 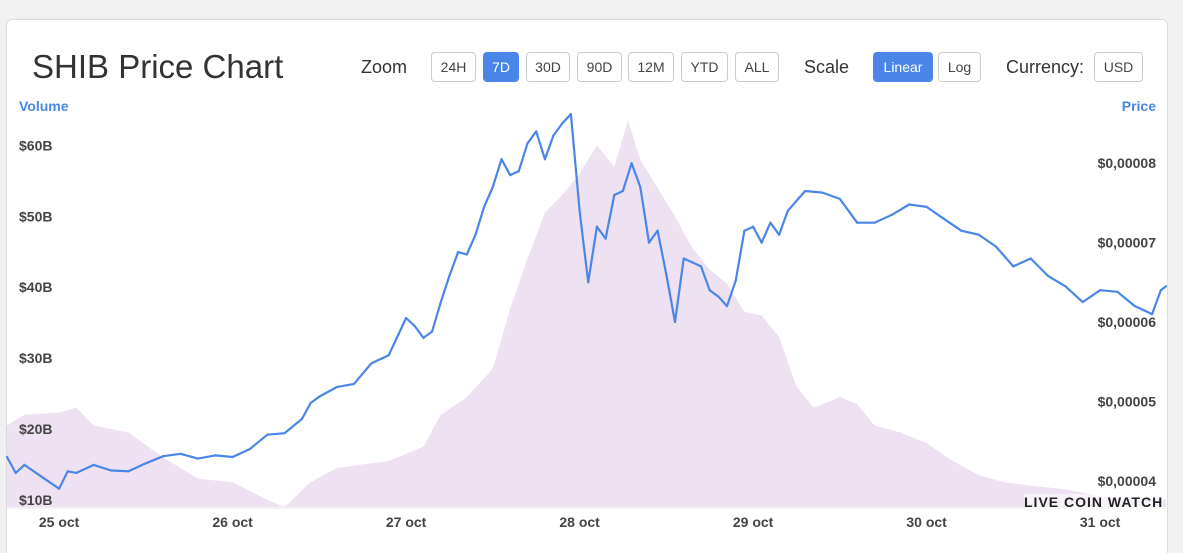 What do you see at coordinates (1094, 502) in the screenshot?
I see `live-coin-watch-logo: LIVE COIN WATCH` at bounding box center [1094, 502].